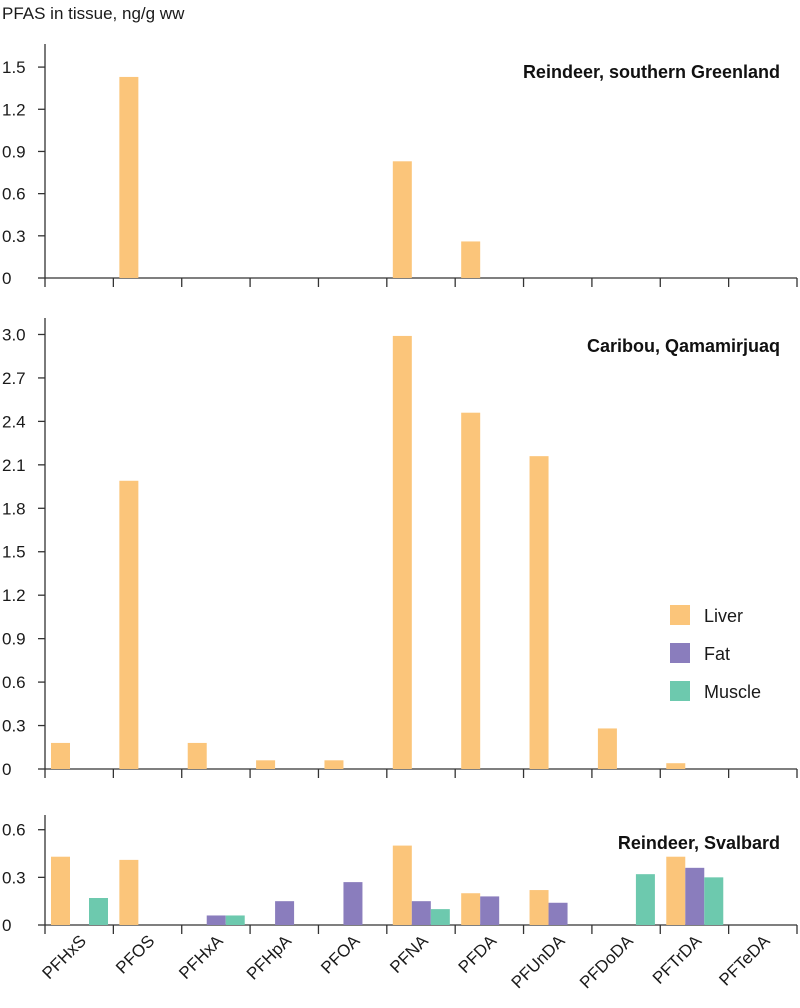  What do you see at coordinates (235, 920) in the screenshot?
I see `bar-muscle-pfhxa` at bounding box center [235, 920].